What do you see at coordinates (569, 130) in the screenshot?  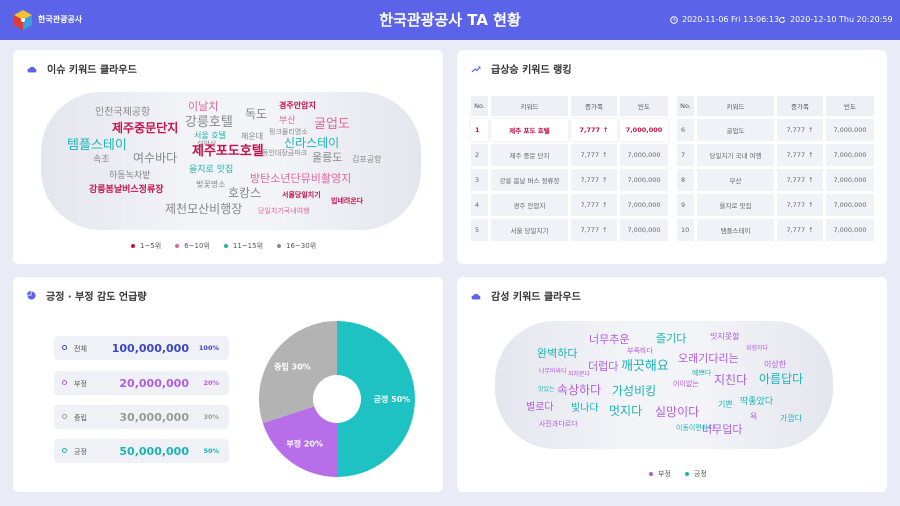 I see `table-row: 1 제주 포도 호텔 7,777 ↑ 7,000,000` at bounding box center [569, 130].